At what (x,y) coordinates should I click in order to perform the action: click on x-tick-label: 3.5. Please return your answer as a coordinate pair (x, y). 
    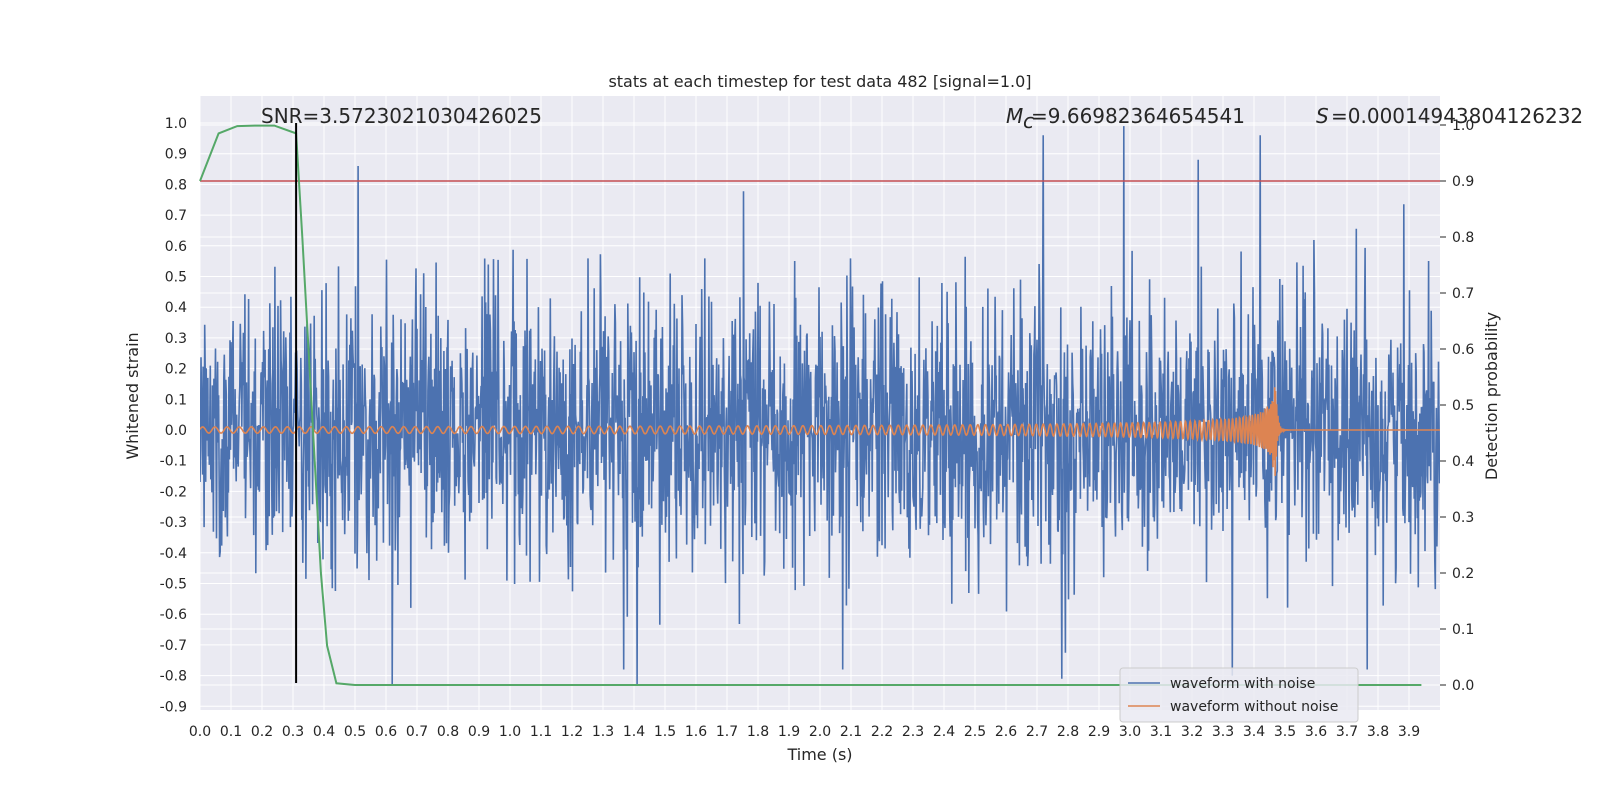
    Looking at the image, I should click on (1285, 732).